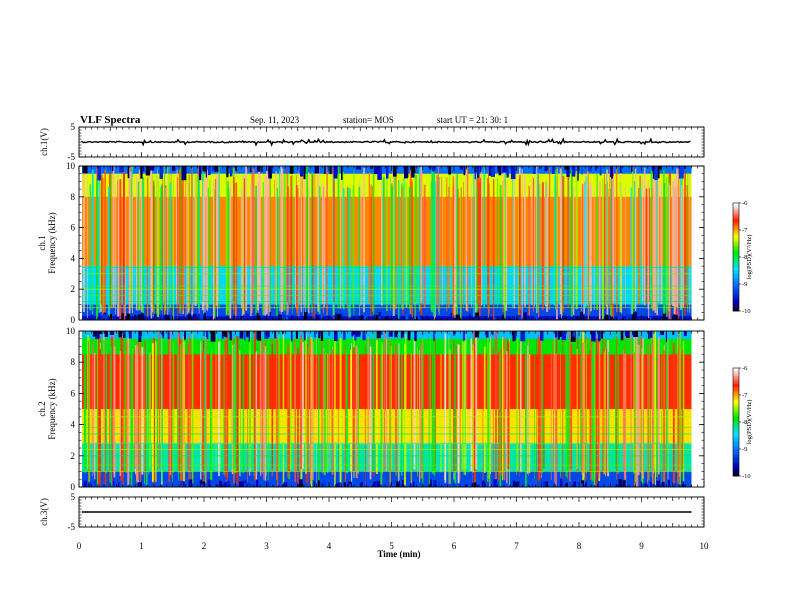 Image resolution: width=792 pixels, height=612 pixels. I want to click on ch1-waveform-panel: 5 -5 ch.1(V), so click(372, 142).